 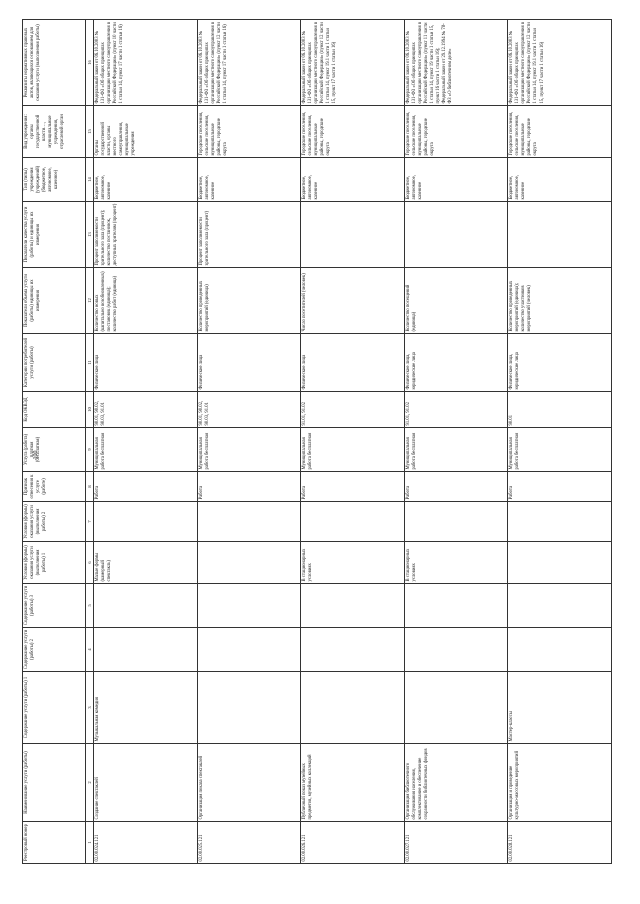 What do you see at coordinates (89, 131) in the screenshot?
I see `column-number: 15` at bounding box center [89, 131].